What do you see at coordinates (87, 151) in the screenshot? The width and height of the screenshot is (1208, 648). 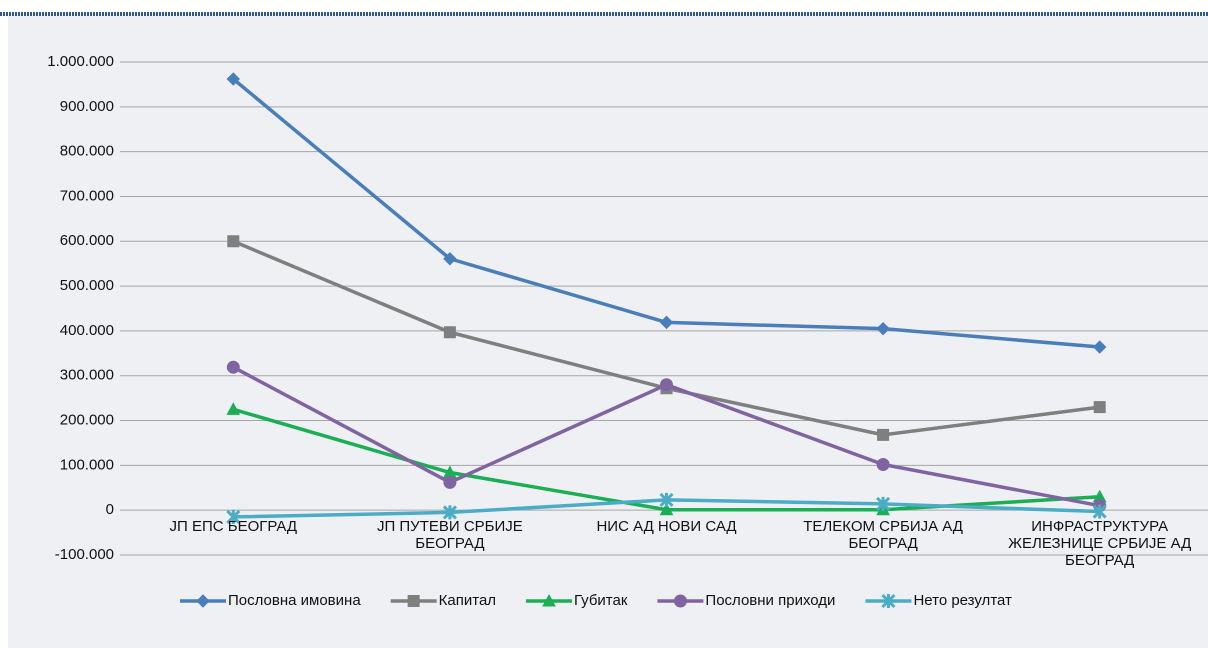 I see `y-tick-label: 800.000` at bounding box center [87, 151].